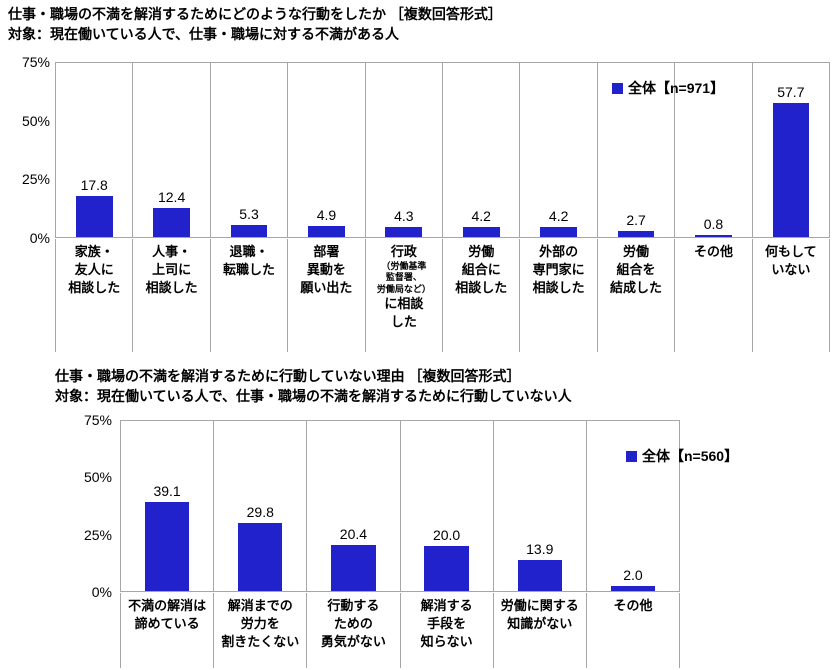 This screenshot has width=840, height=670. I want to click on y-axis: 0% 25% 50% 75%, so click(85, 506).